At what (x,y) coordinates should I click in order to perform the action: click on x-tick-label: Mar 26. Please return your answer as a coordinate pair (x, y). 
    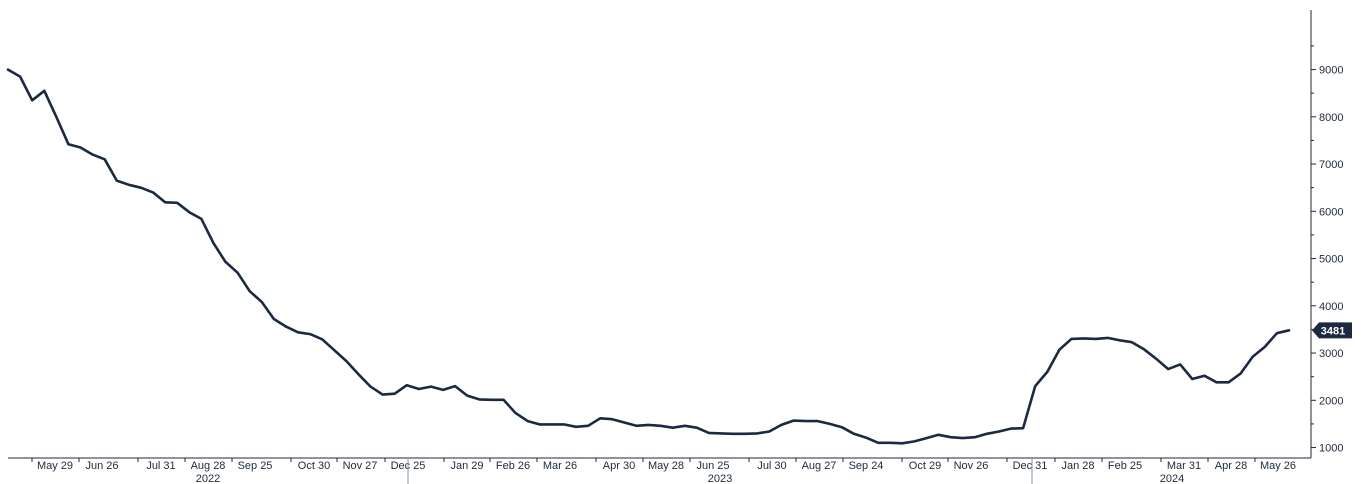
    Looking at the image, I should click on (560, 466).